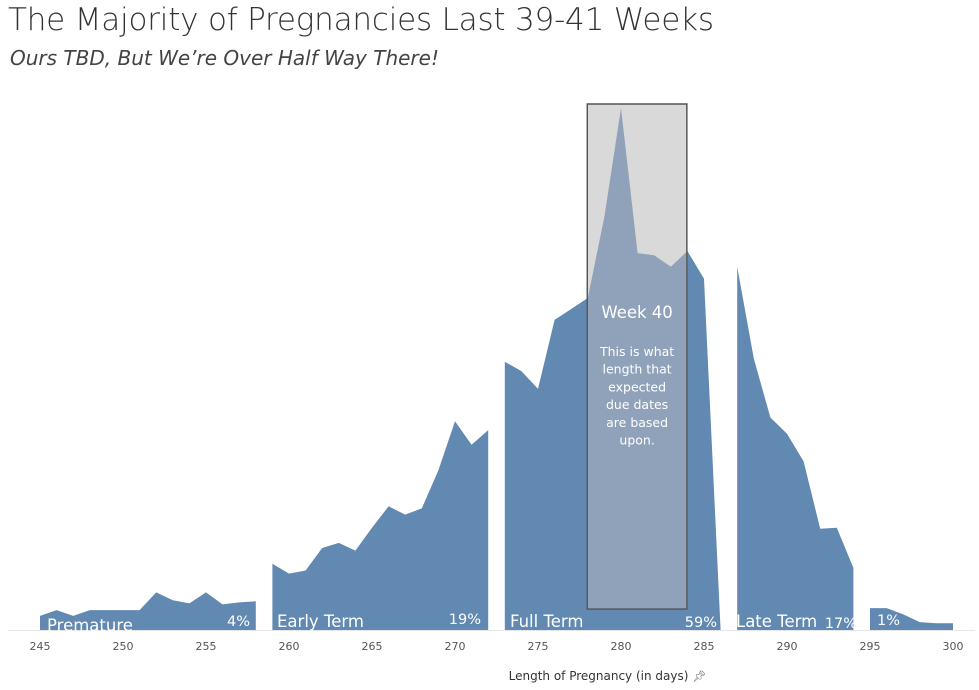  What do you see at coordinates (90, 625) in the screenshot?
I see `segment-name-label: Premature` at bounding box center [90, 625].